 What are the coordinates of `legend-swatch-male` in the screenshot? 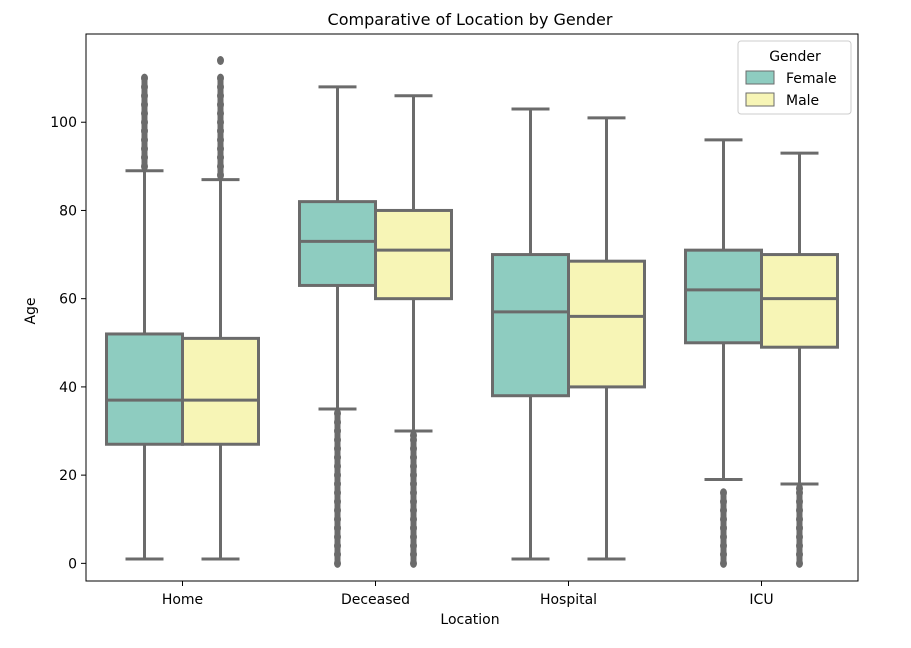 It's located at (760, 99).